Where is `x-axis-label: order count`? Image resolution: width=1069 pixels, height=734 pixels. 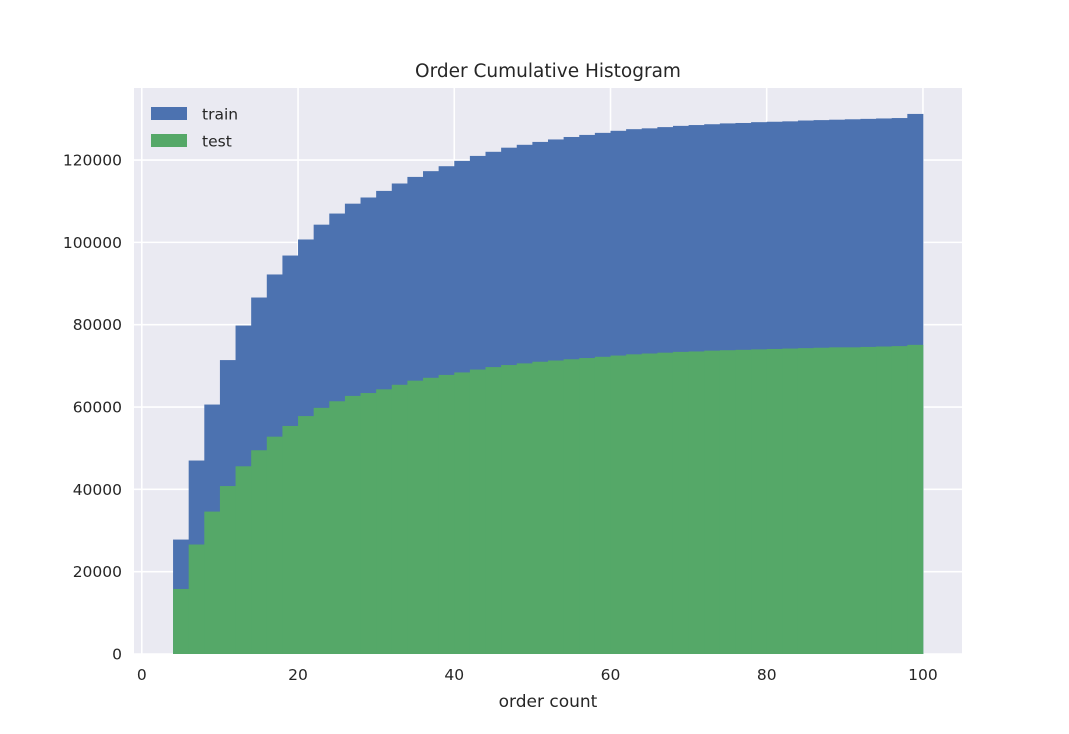
x-axis-label: order count is located at coordinates (548, 702).